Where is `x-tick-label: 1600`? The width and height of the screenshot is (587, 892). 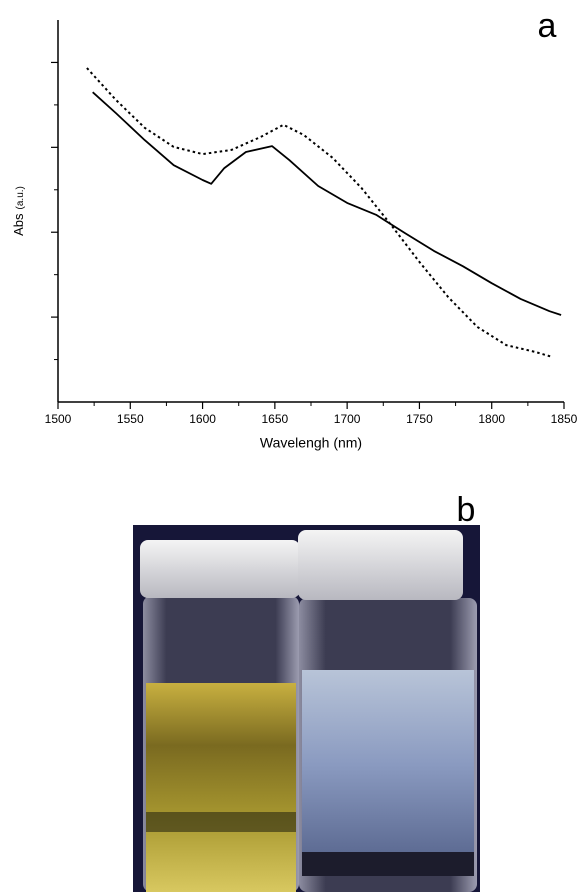
x-tick-label: 1600 is located at coordinates (202, 419).